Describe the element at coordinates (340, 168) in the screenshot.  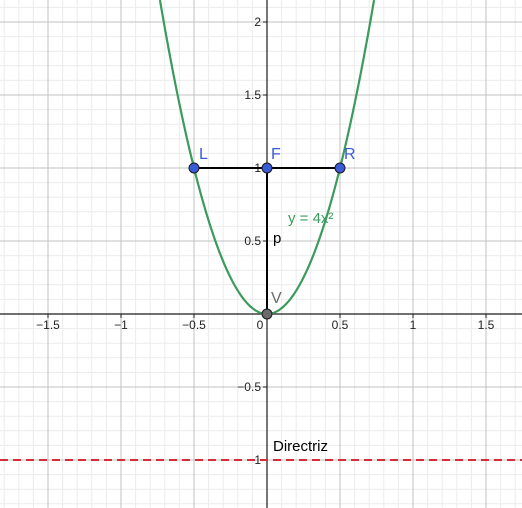
I see `point-r` at that location.